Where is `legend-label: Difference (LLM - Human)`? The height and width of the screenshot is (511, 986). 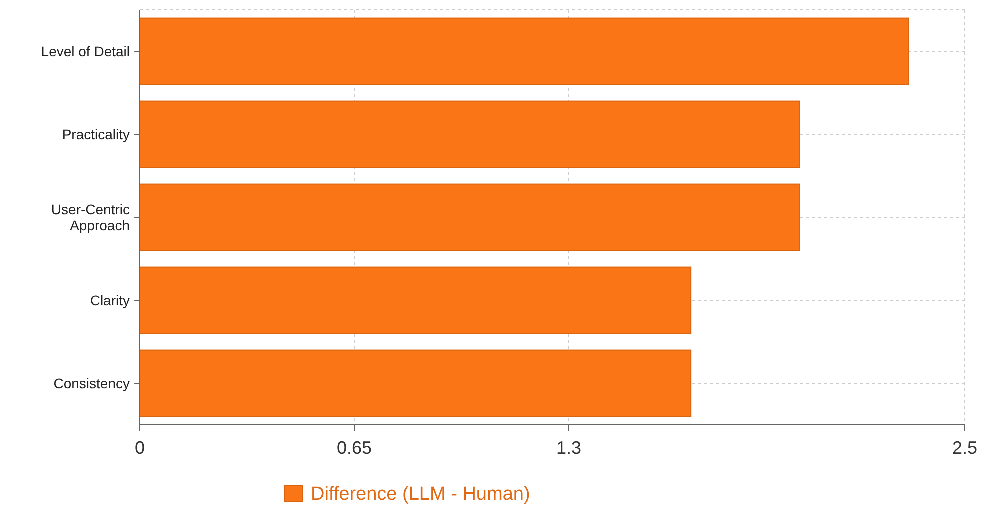
legend-label: Difference (LLM - Human) is located at coordinates (420, 494).